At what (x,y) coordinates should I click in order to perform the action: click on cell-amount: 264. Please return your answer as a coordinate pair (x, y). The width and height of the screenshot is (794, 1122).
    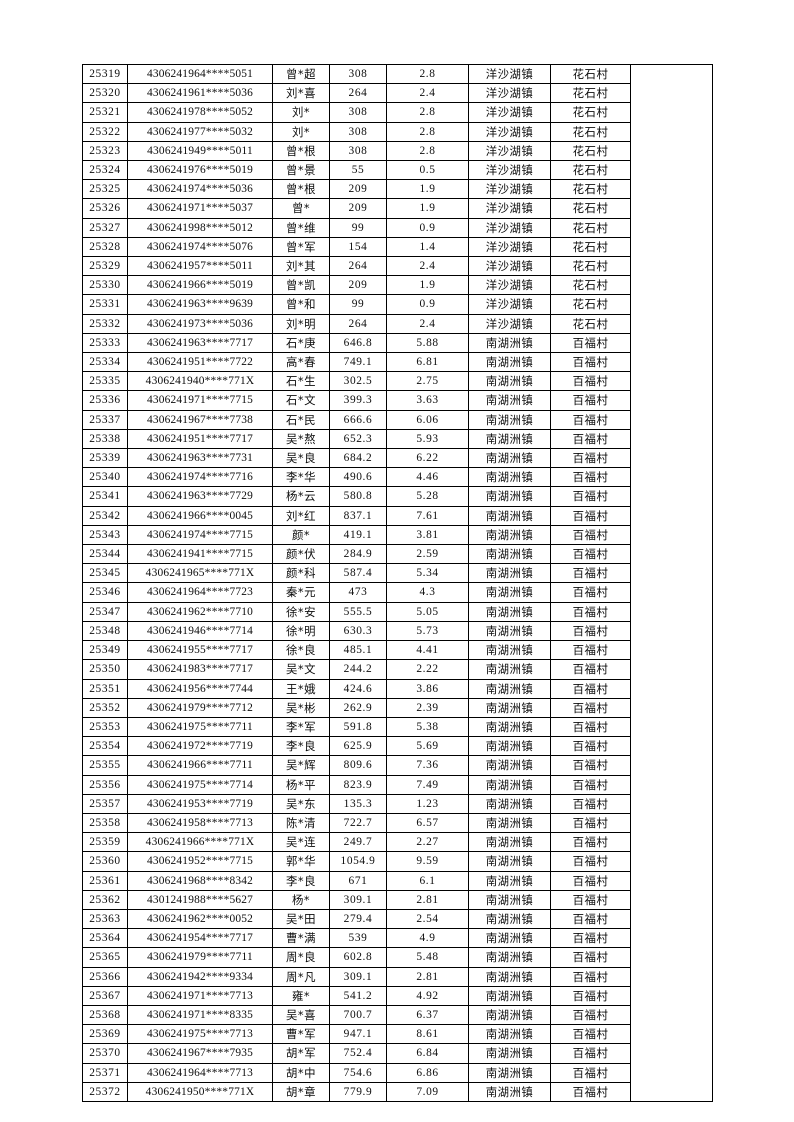
    Looking at the image, I should click on (358, 323).